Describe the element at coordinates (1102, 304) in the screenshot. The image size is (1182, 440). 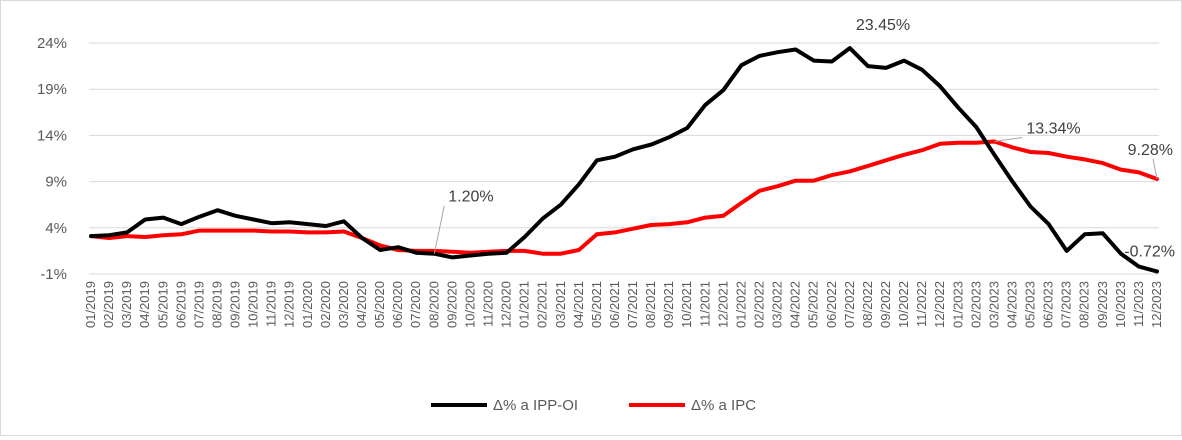
I see `x-tick-label: 09/2023` at that location.